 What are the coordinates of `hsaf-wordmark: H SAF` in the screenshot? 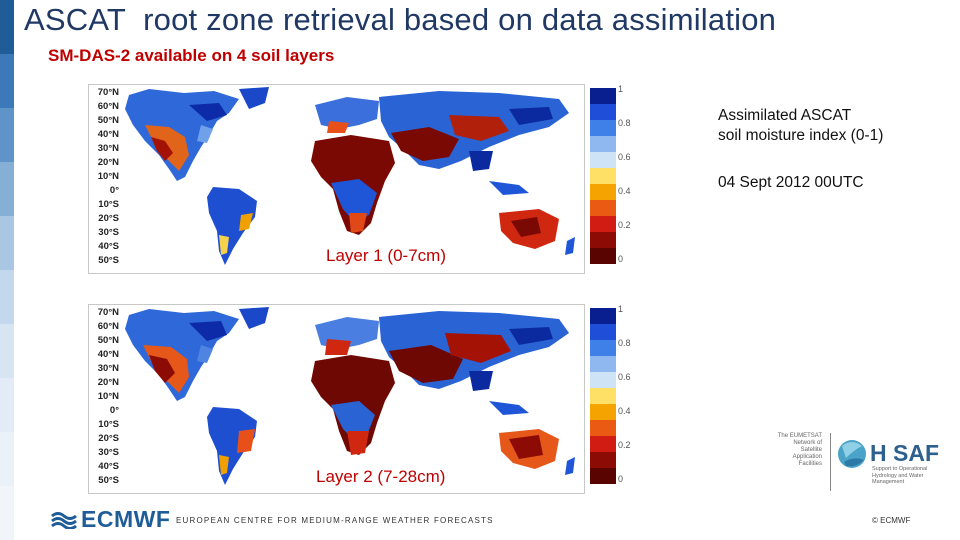 It's located at (904, 453).